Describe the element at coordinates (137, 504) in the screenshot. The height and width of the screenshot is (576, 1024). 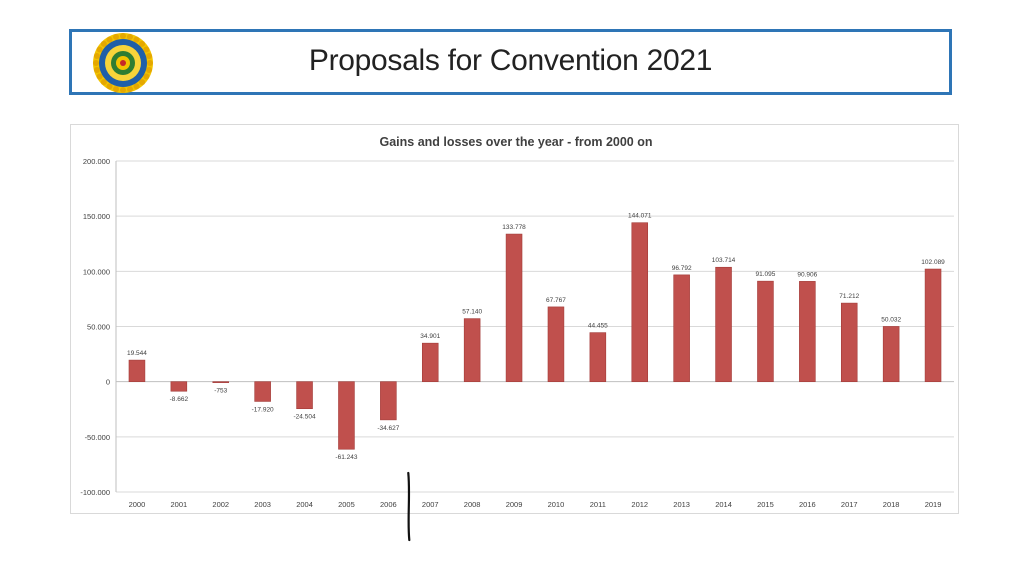
I see `x-tick-label: 2000` at that location.